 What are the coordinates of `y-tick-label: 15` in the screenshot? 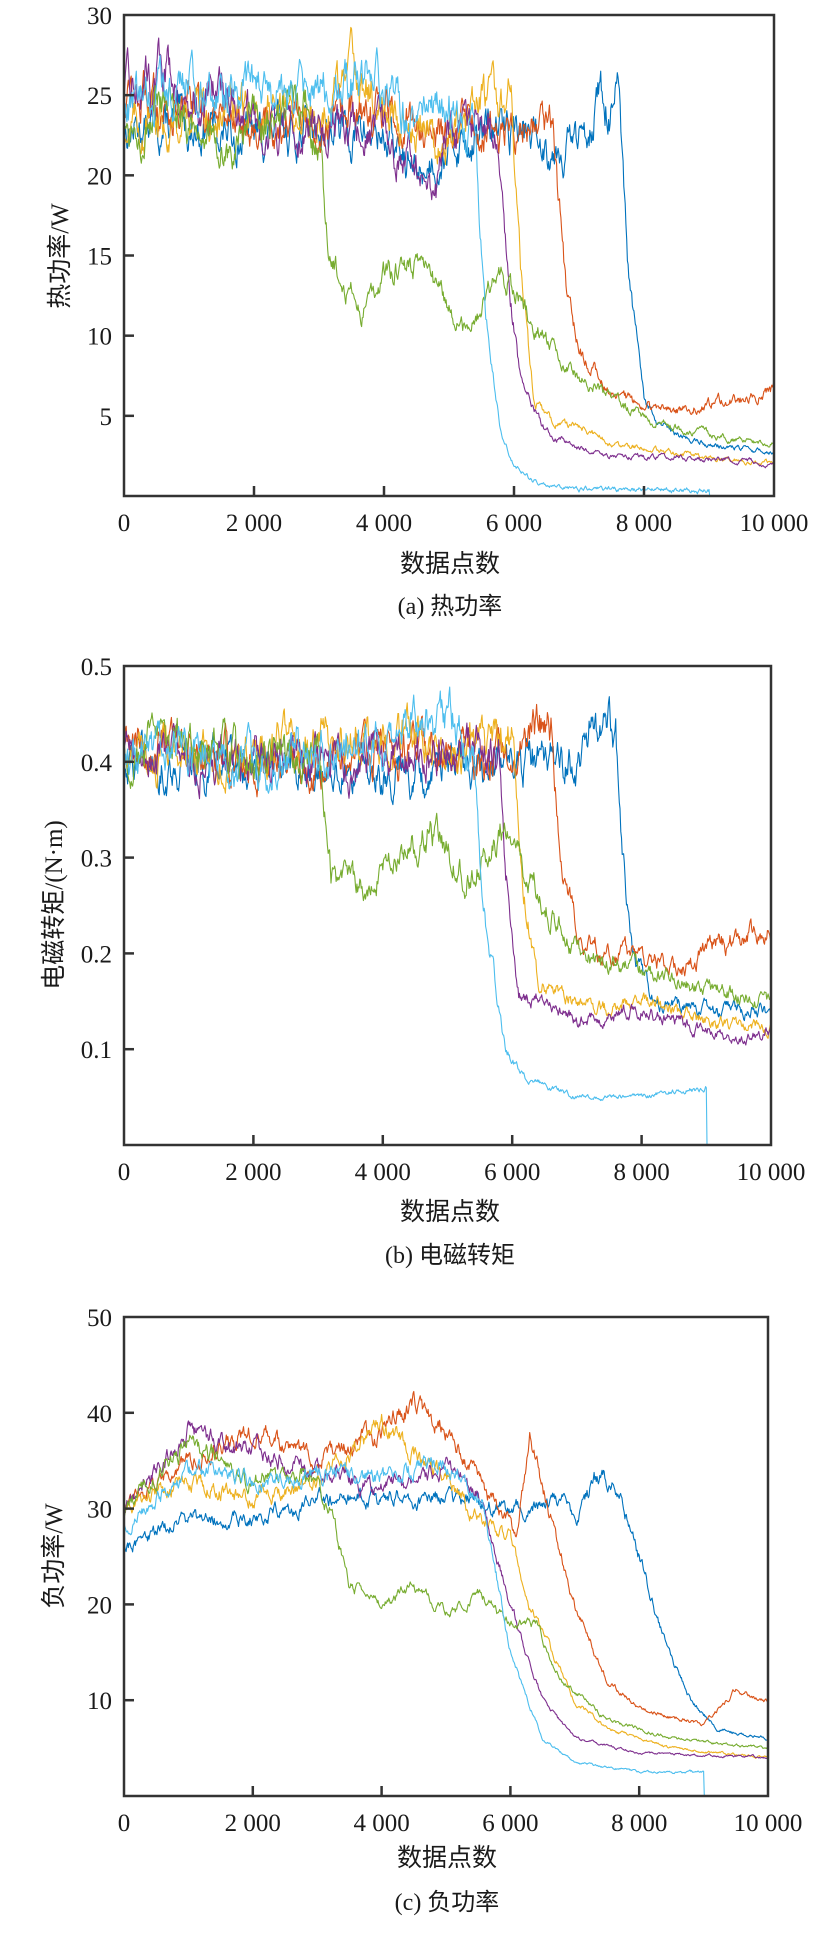 It's located at (99, 257).